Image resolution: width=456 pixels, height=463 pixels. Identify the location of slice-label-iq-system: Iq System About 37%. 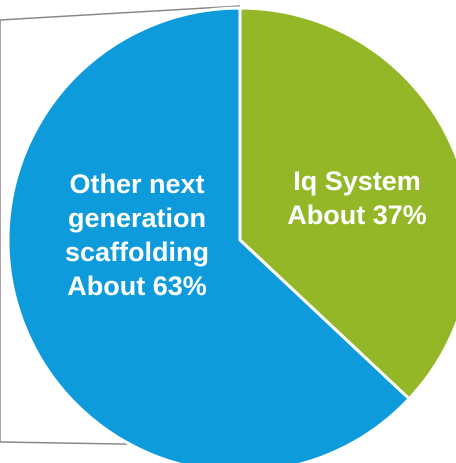
(357, 198).